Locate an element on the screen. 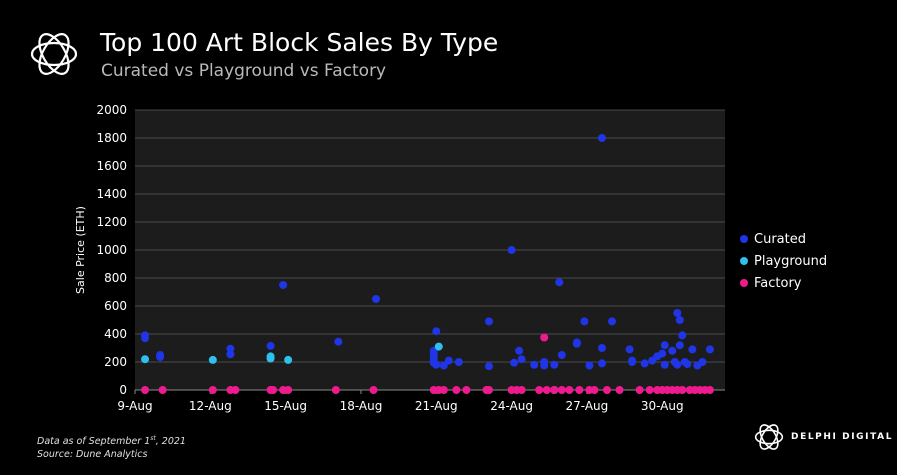 Image resolution: width=897 pixels, height=475 pixels. y-tick-label: 1600 is located at coordinates (111, 166).